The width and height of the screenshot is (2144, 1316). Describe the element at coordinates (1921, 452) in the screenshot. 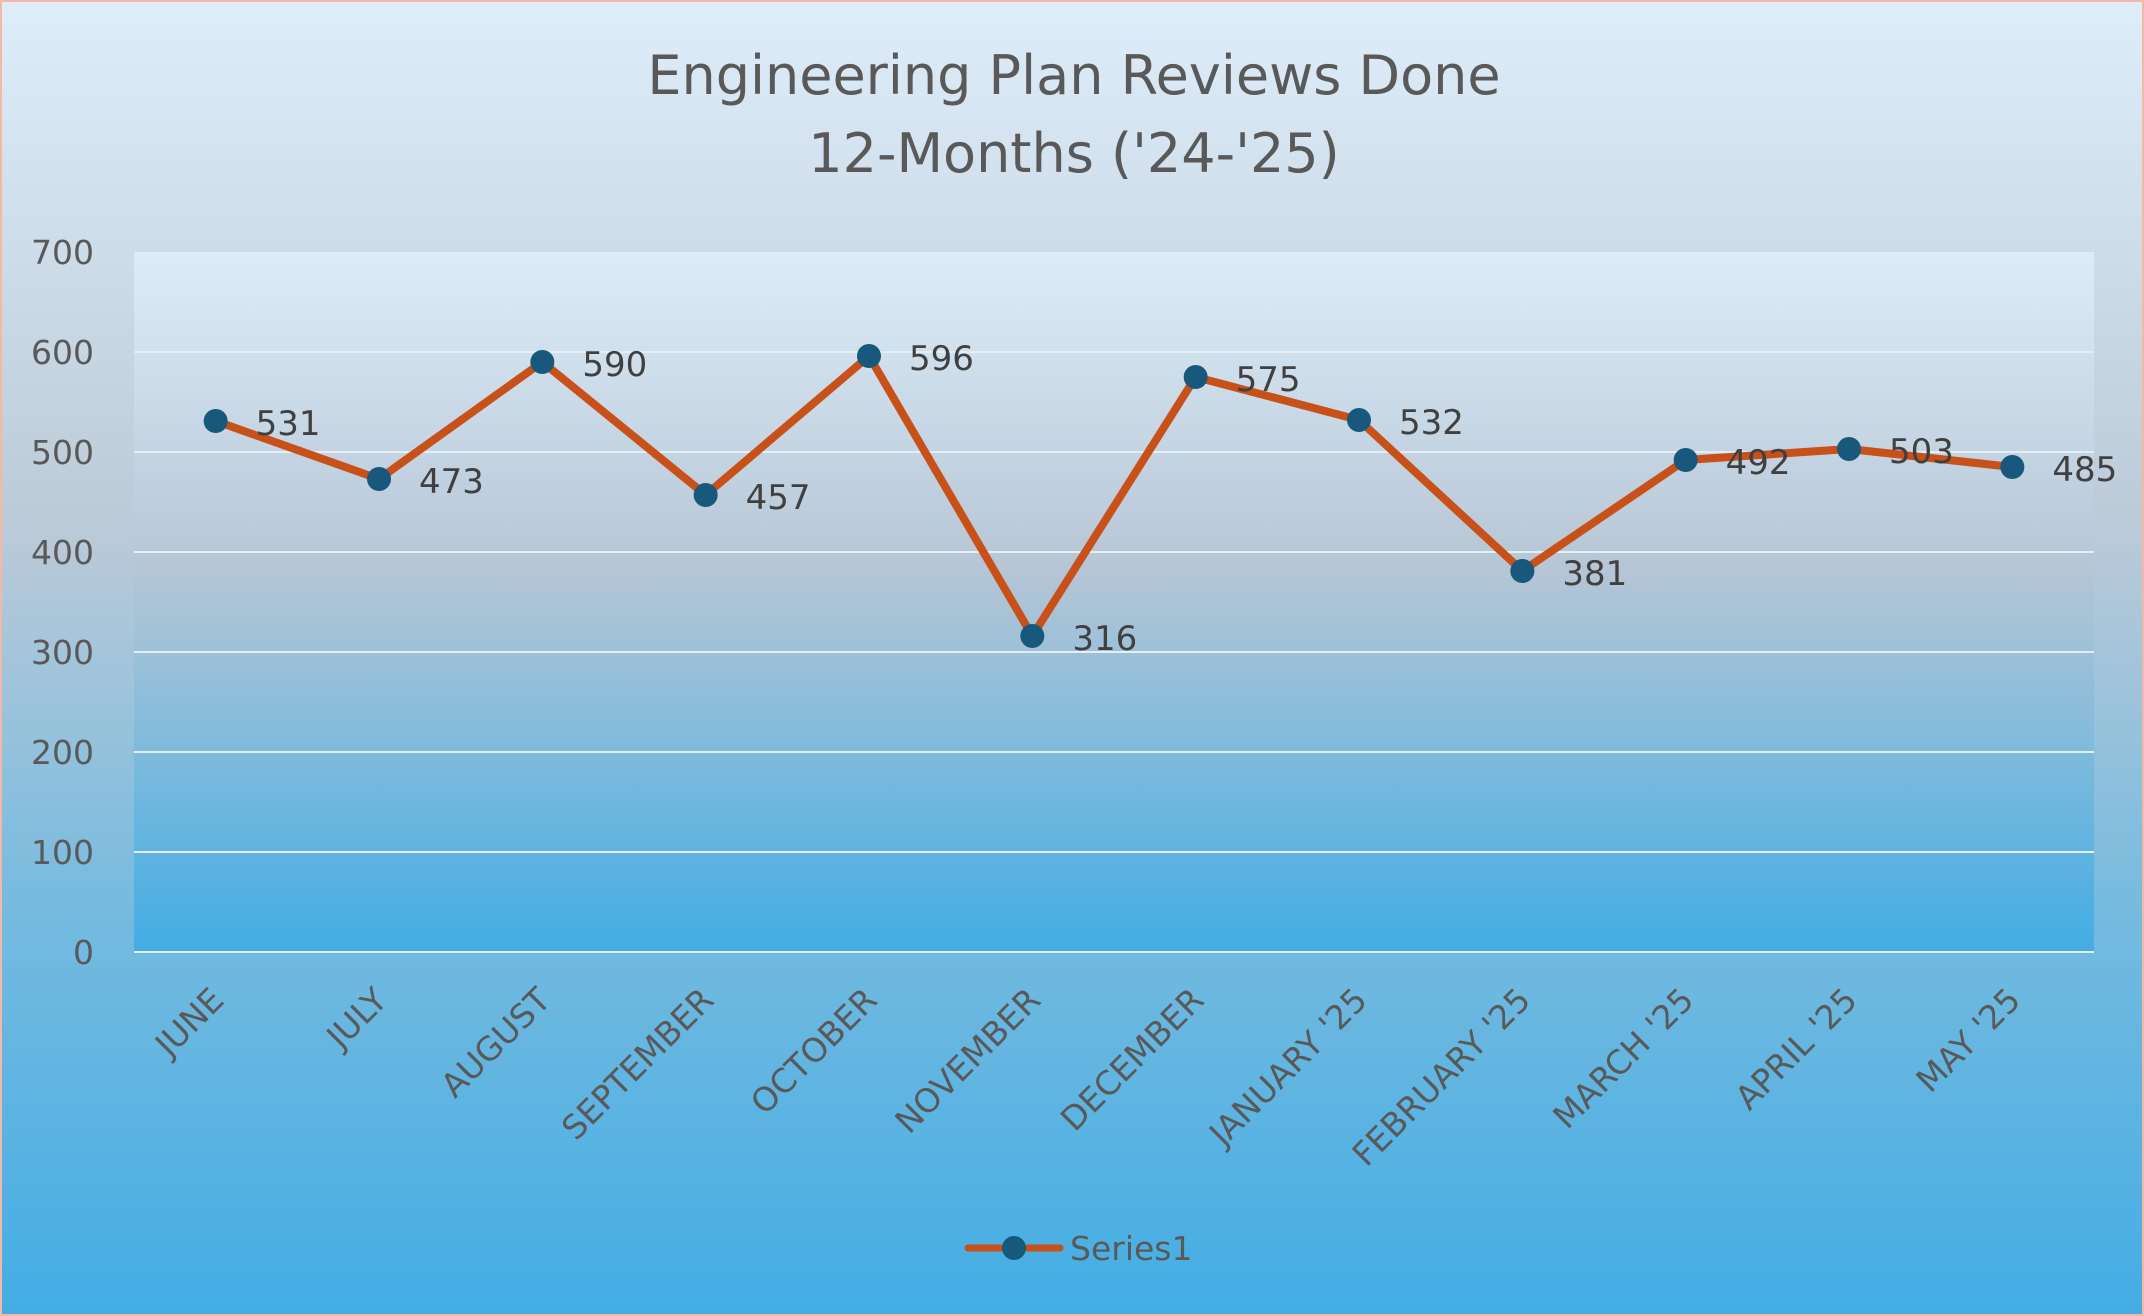

I see `data-label: 503` at that location.